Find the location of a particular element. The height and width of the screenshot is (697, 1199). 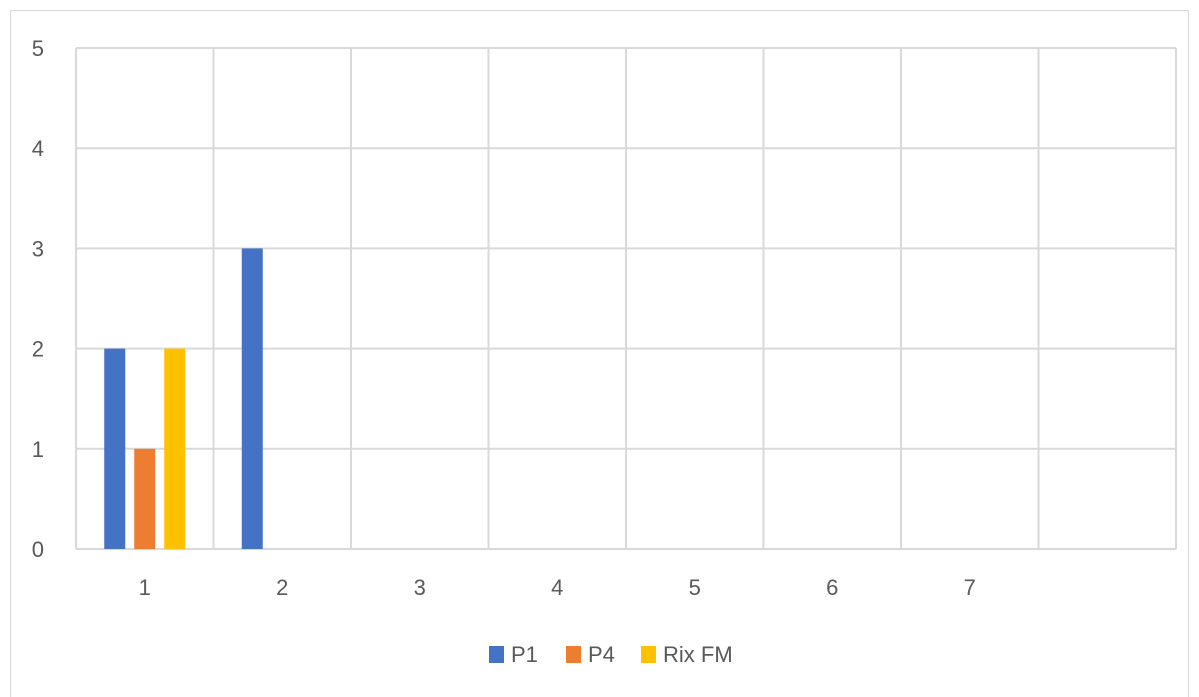

y-tick-label: 2 is located at coordinates (38, 349).